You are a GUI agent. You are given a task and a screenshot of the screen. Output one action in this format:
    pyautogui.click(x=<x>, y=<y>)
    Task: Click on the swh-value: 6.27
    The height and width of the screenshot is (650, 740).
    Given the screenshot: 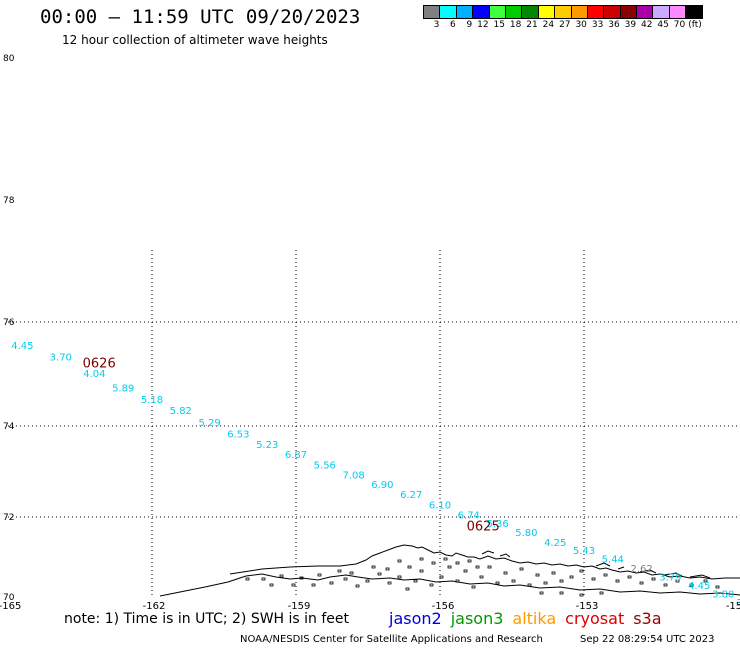 What is the action you would take?
    pyautogui.click(x=411, y=495)
    